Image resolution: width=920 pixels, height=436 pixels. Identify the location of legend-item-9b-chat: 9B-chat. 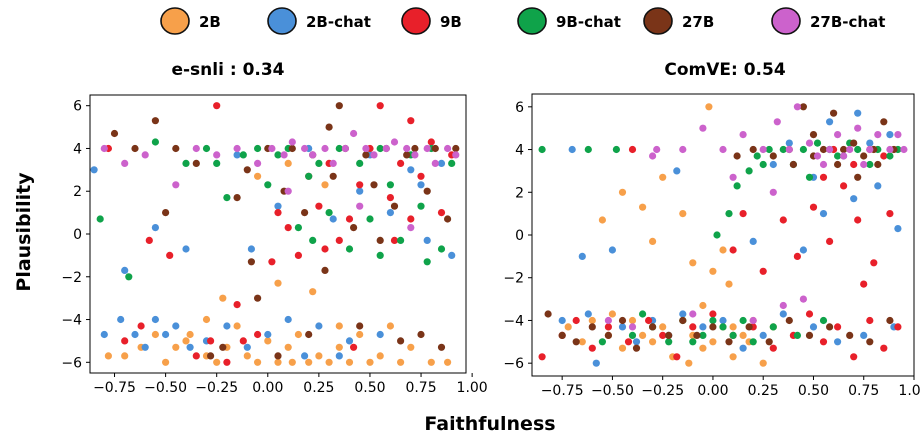
(569, 21).